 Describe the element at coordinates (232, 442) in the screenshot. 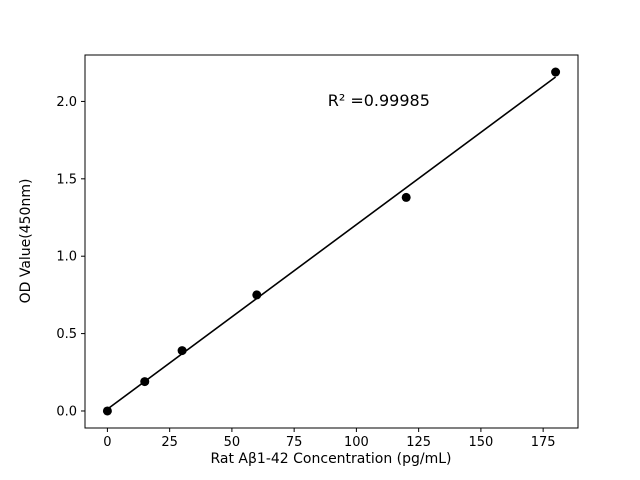

I see `x-tick-label: 50` at that location.